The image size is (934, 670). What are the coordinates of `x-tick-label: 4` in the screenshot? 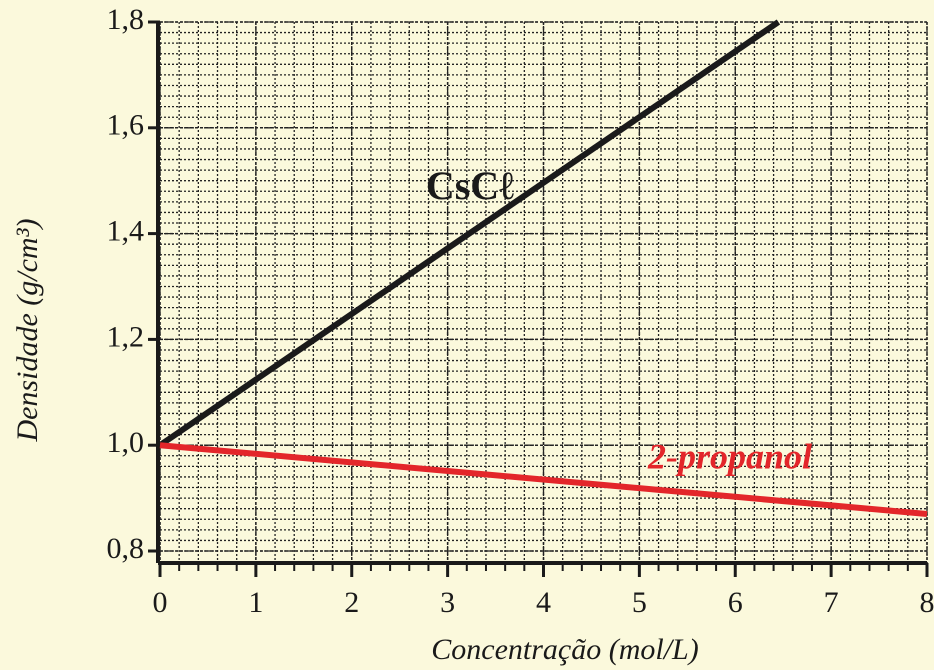 It's located at (543, 602).